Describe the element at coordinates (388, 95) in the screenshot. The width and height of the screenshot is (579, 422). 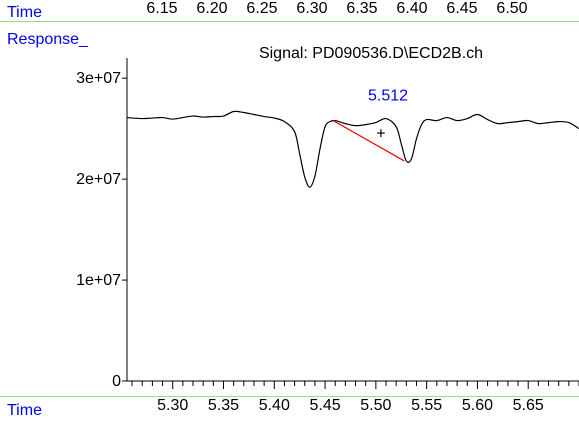
I see `peak-retention-label: 5.512` at that location.